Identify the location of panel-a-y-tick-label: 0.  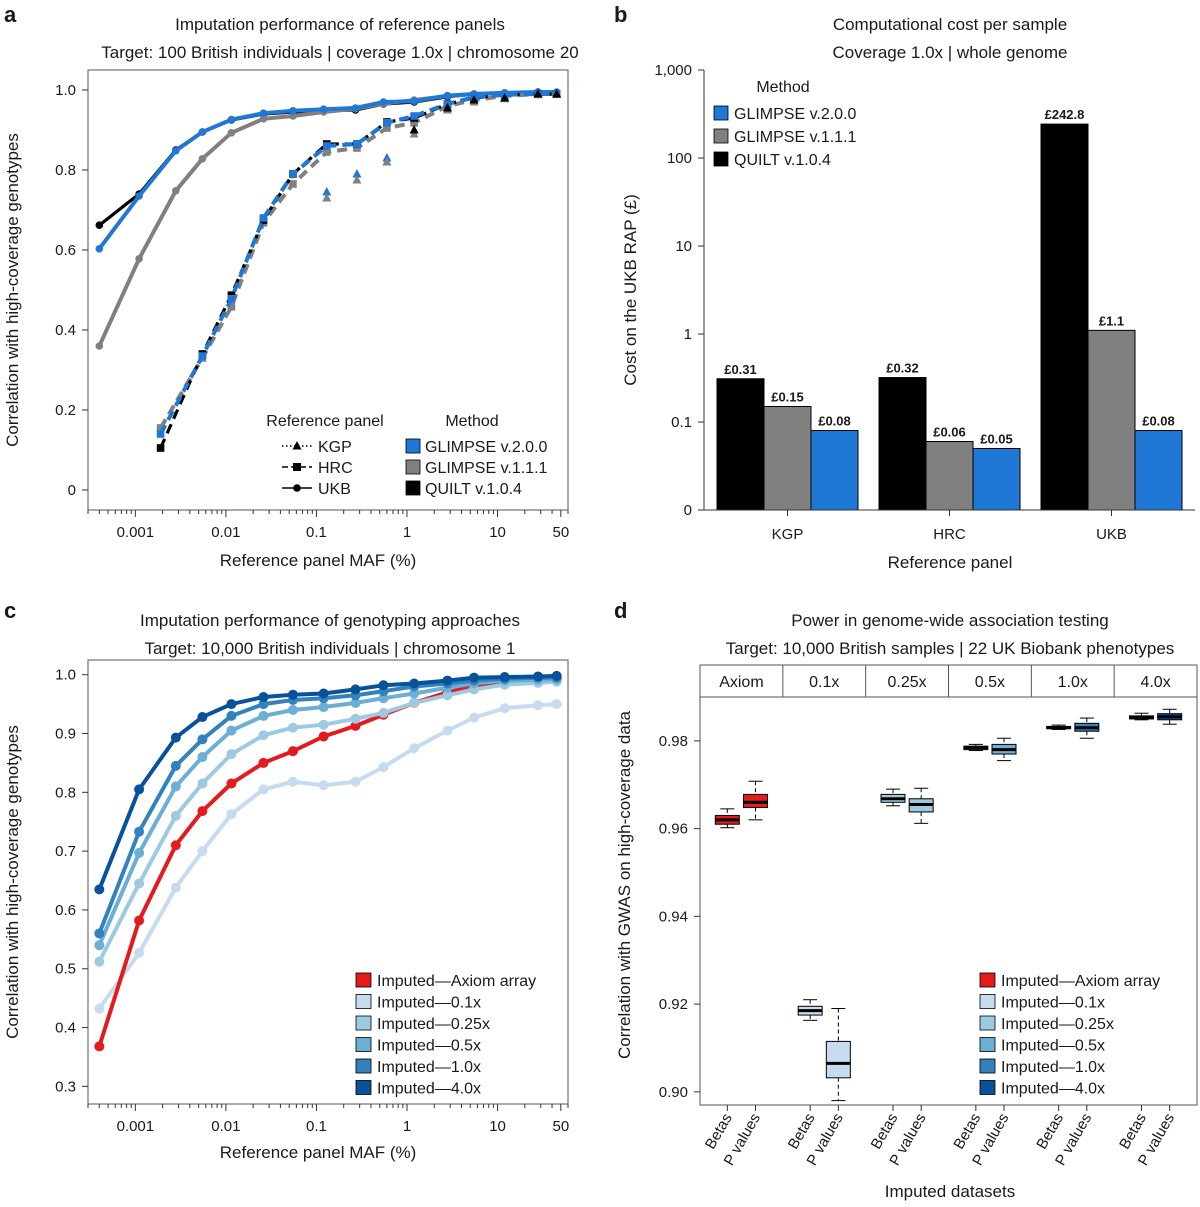
(72, 490).